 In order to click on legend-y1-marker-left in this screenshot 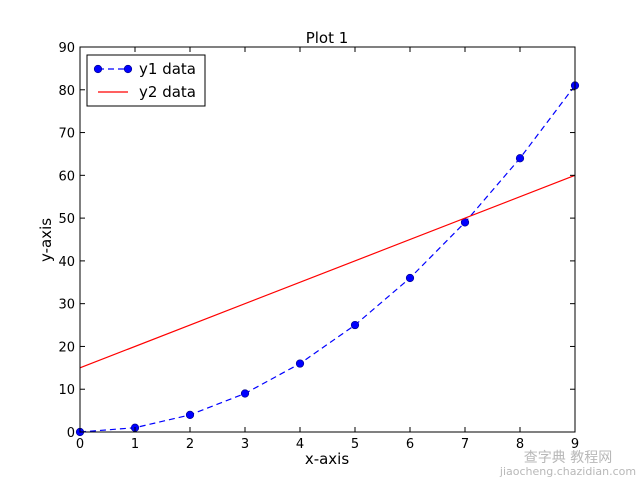, I will do `click(98, 69)`.